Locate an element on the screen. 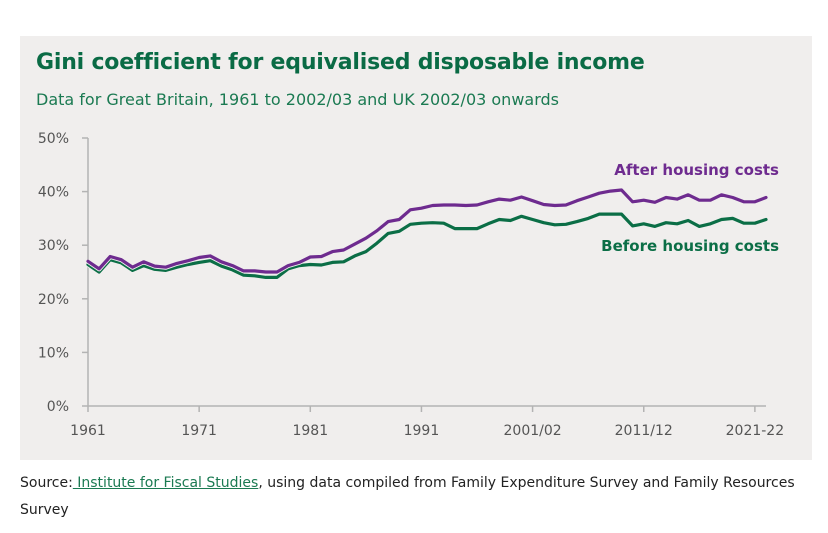 The width and height of the screenshot is (828, 533). y-tick-label: 0% is located at coordinates (58, 407).